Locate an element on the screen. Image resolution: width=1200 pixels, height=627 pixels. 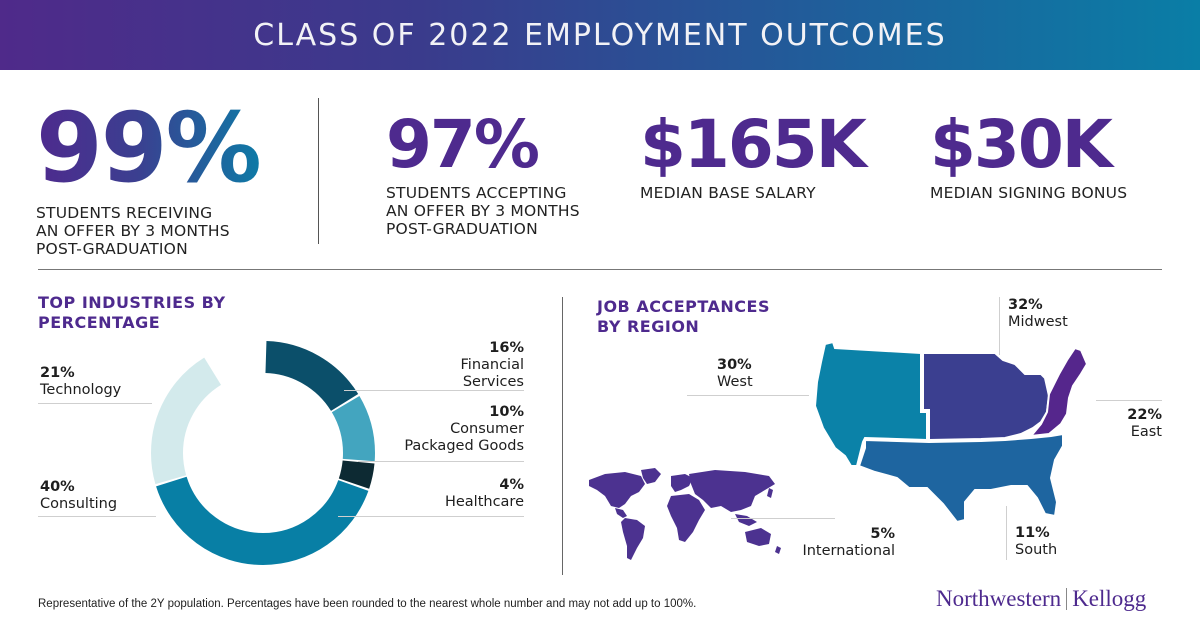
donut-segment-technology is located at coordinates (263, 453).